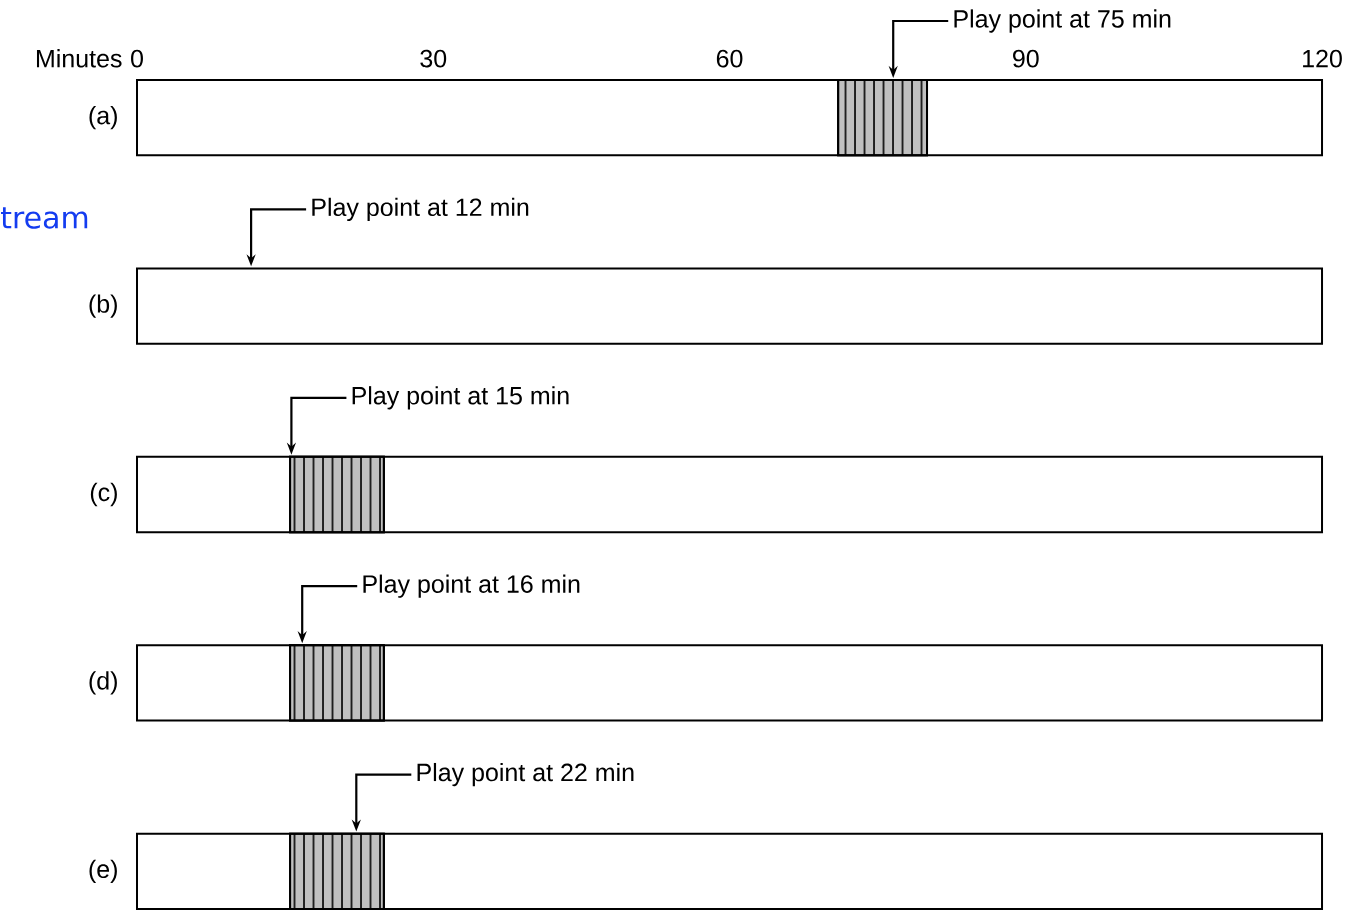 The height and width of the screenshot is (910, 1354). What do you see at coordinates (1026, 58) in the screenshot?
I see `x-tick-label: 90` at bounding box center [1026, 58].